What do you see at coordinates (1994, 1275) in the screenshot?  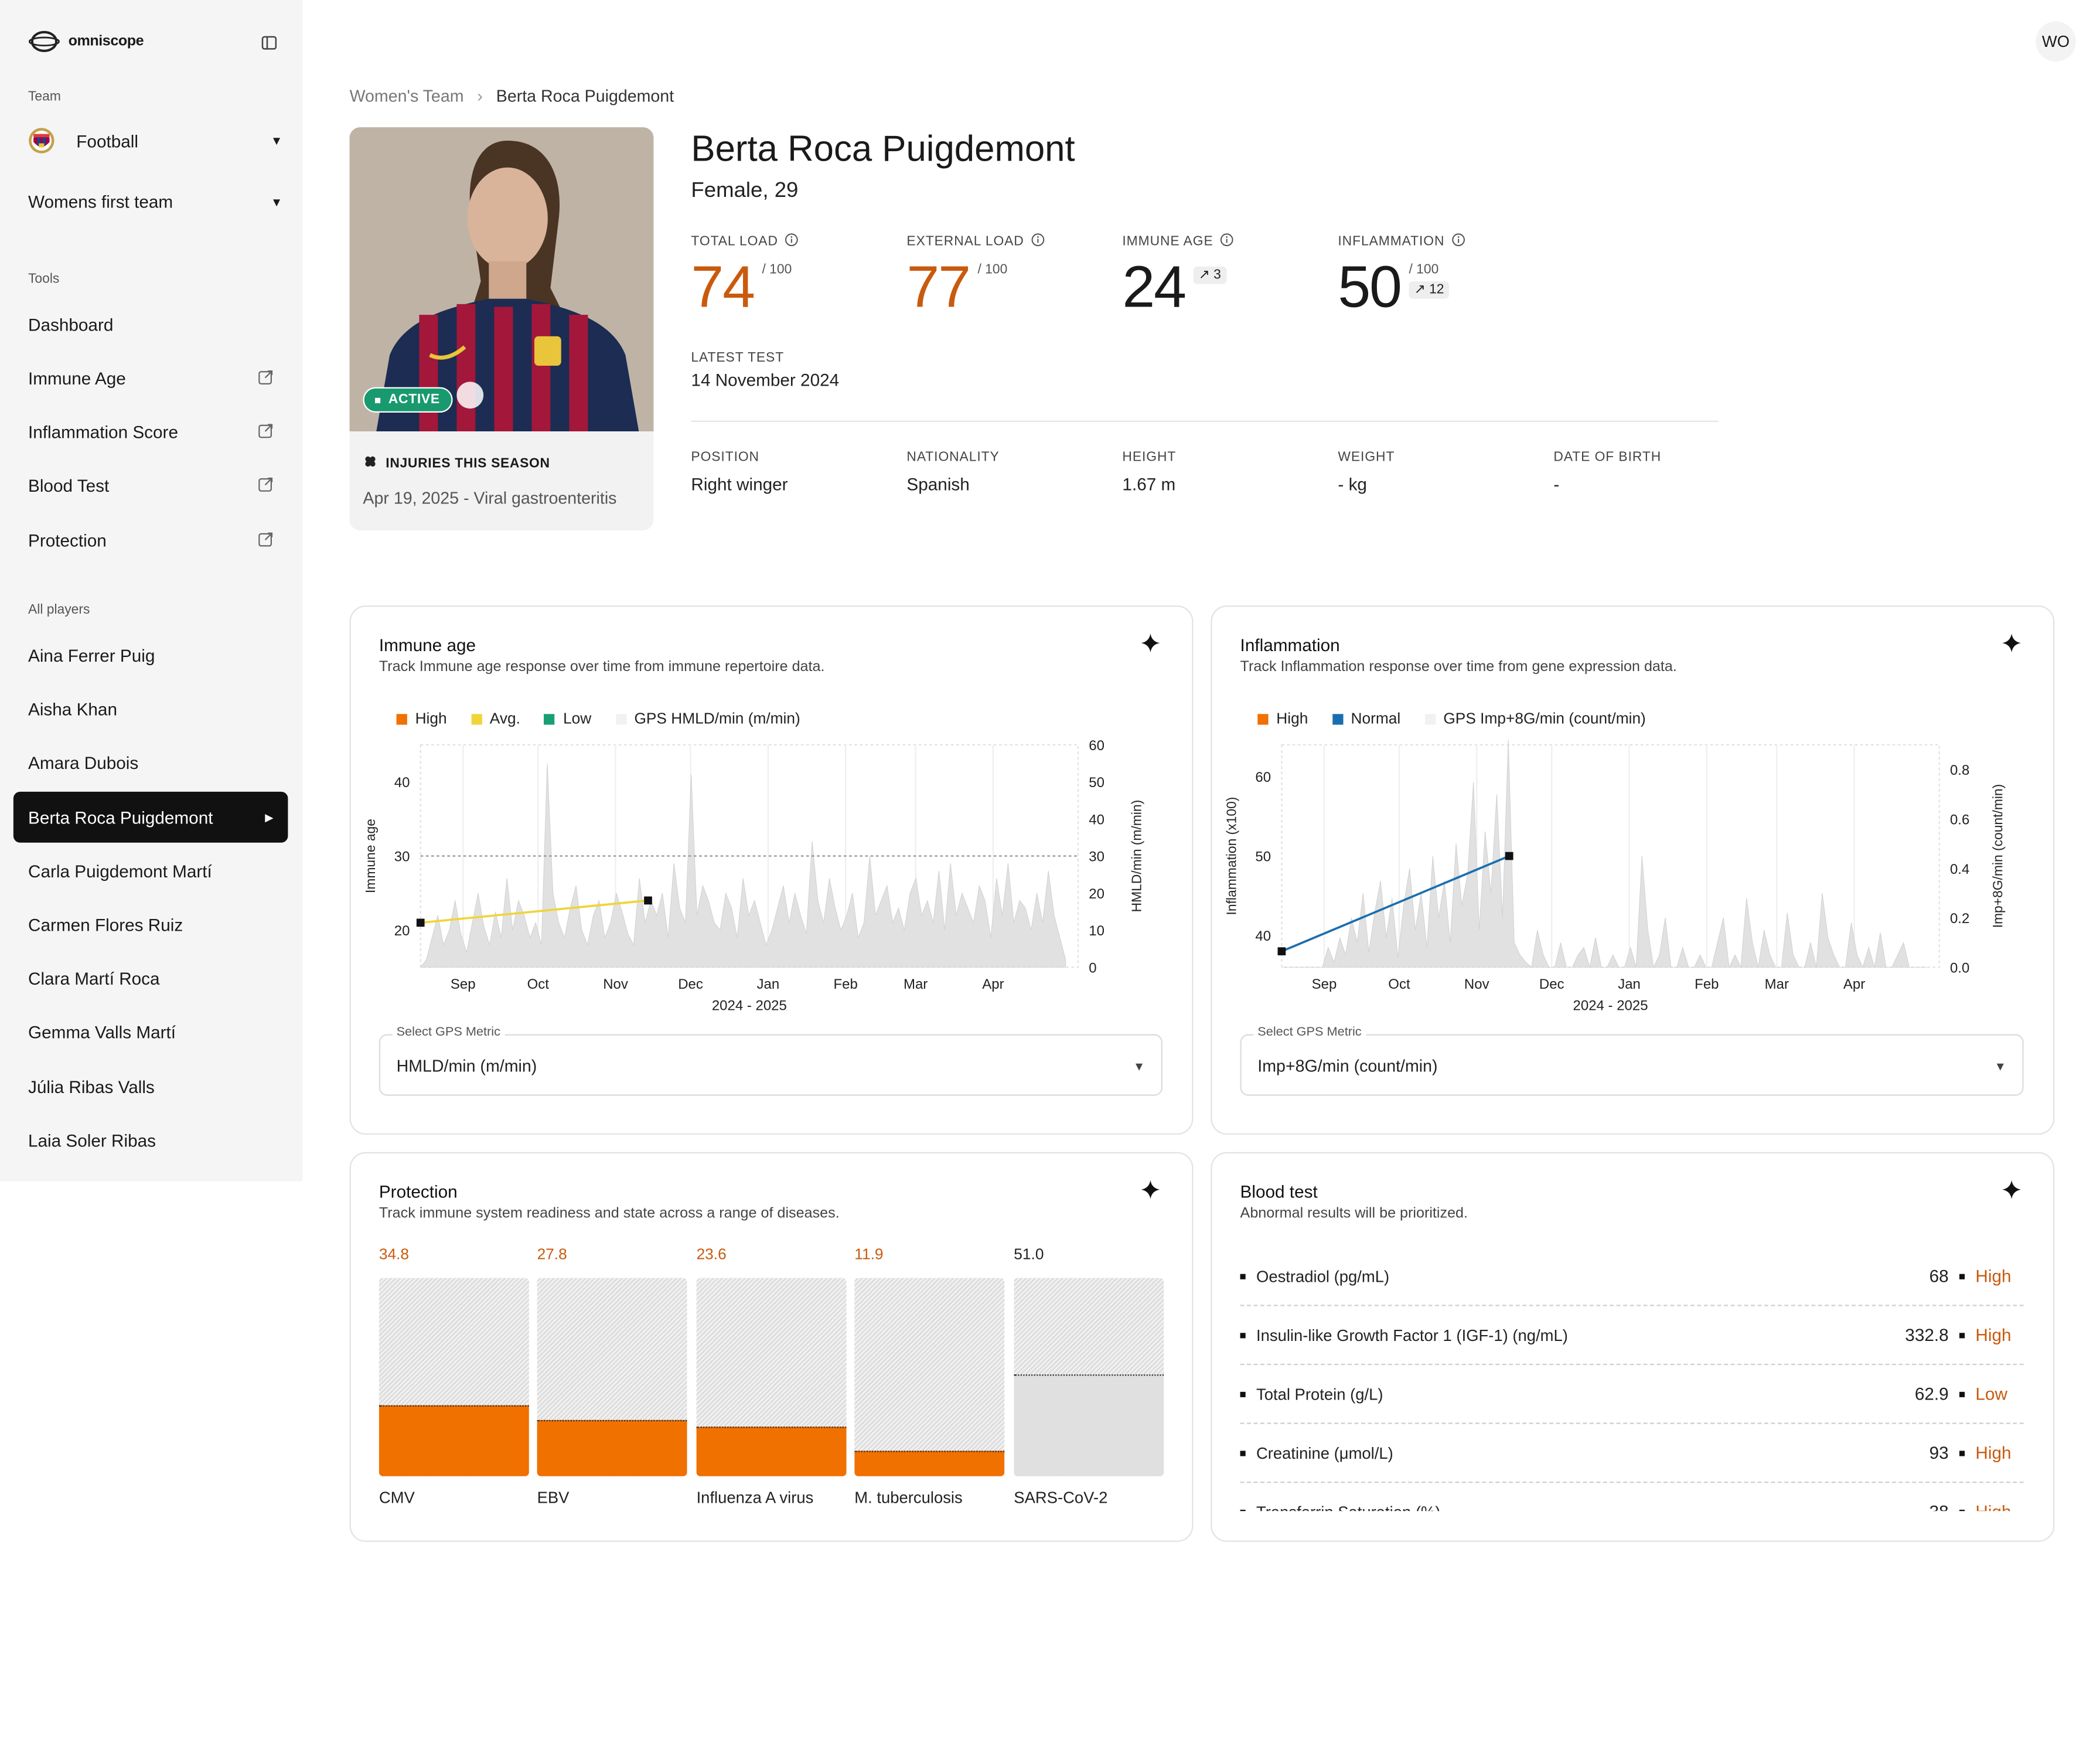 I see `blood-test-status: High` at bounding box center [1994, 1275].